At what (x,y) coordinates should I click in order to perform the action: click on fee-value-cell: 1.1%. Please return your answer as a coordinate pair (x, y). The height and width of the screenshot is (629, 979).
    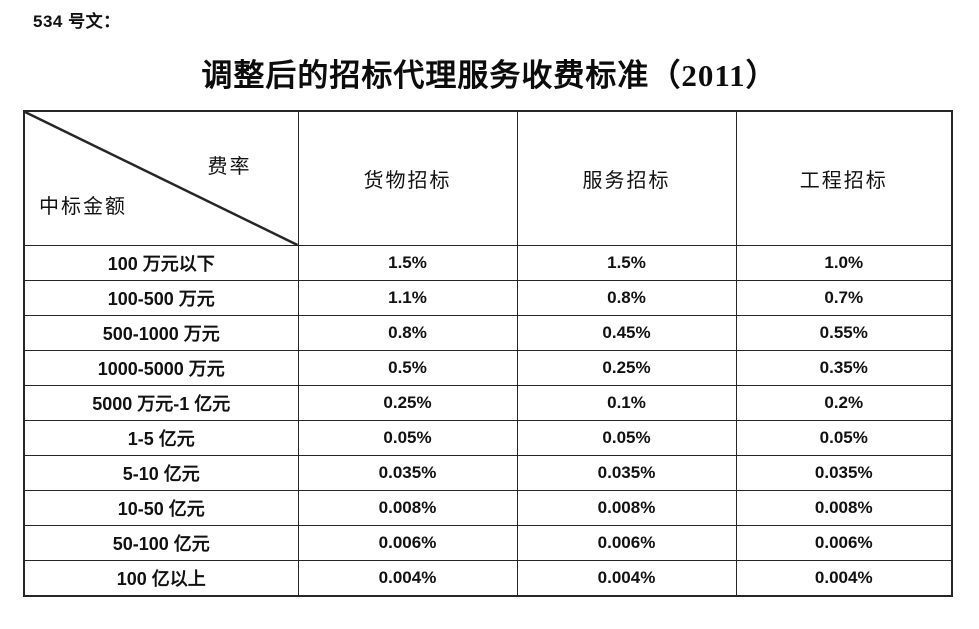
    Looking at the image, I should click on (407, 298).